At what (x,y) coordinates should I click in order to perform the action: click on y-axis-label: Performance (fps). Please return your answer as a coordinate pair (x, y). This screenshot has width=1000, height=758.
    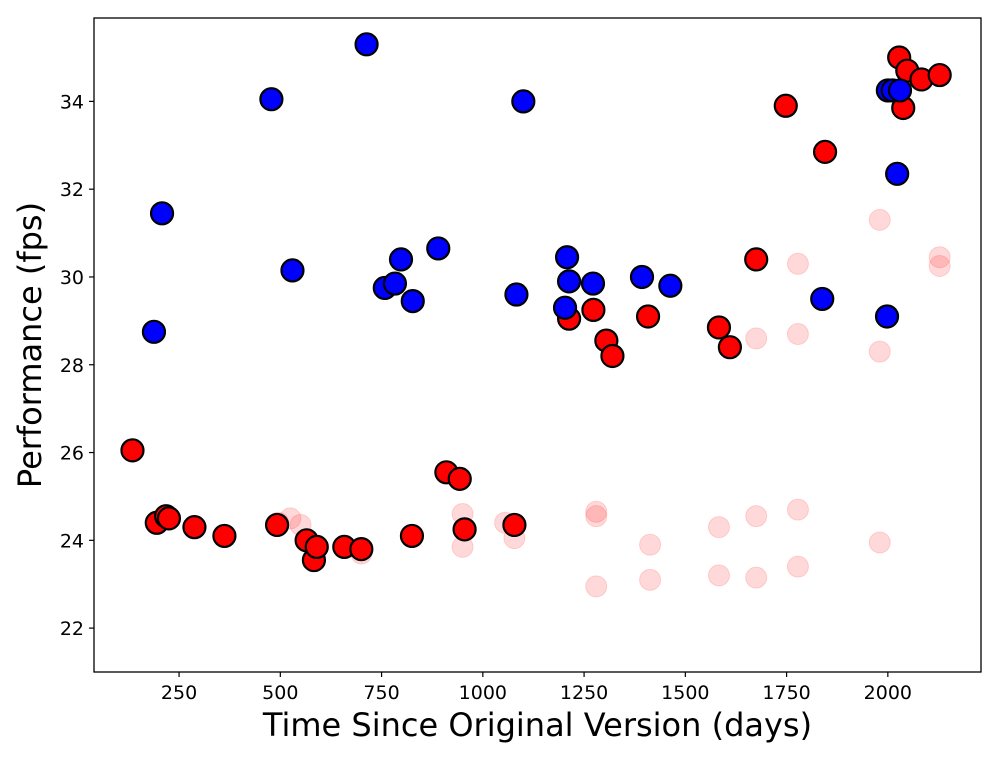
    Looking at the image, I should click on (30, 345).